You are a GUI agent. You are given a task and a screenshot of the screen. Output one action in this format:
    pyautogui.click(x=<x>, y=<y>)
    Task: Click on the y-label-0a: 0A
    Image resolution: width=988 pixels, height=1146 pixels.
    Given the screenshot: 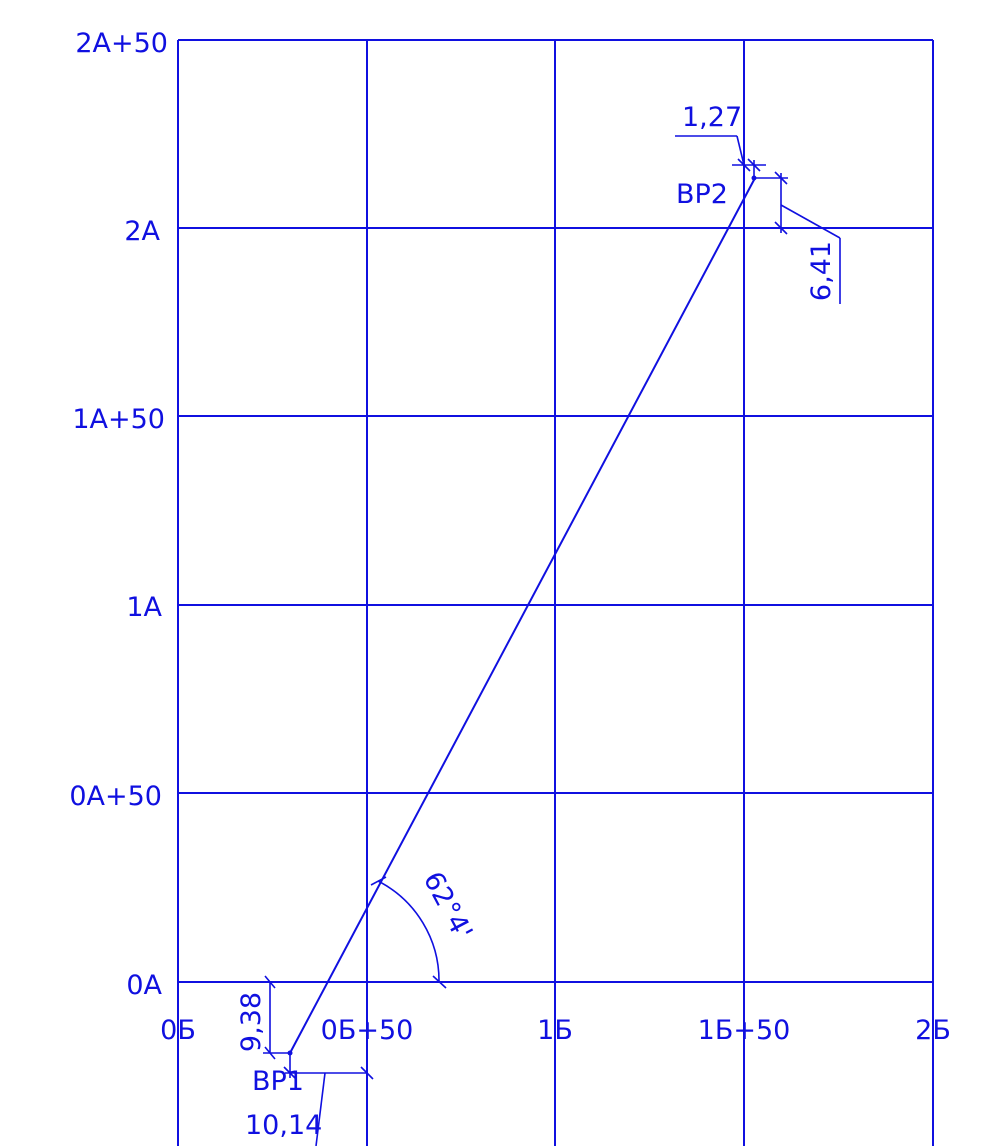 What is the action you would take?
    pyautogui.click(x=144, y=985)
    